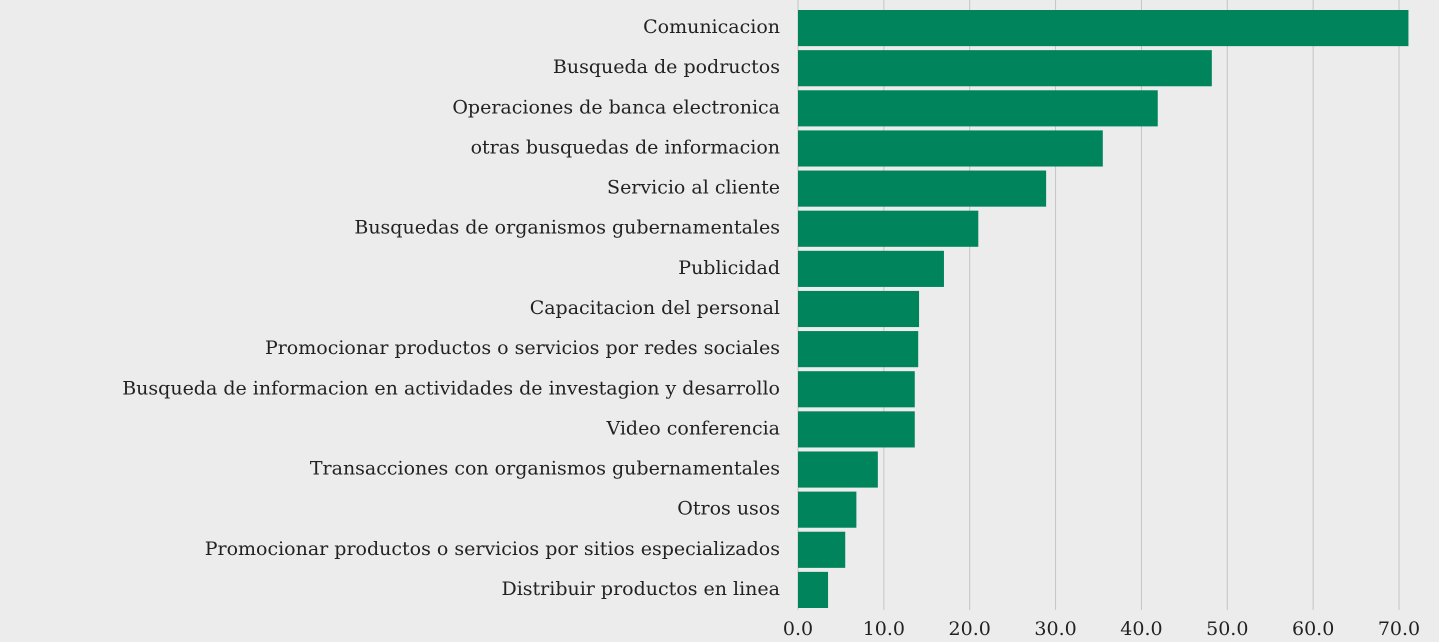  What do you see at coordinates (693, 188) in the screenshot?
I see `y-tick-label: Servicio al cliente` at bounding box center [693, 188].